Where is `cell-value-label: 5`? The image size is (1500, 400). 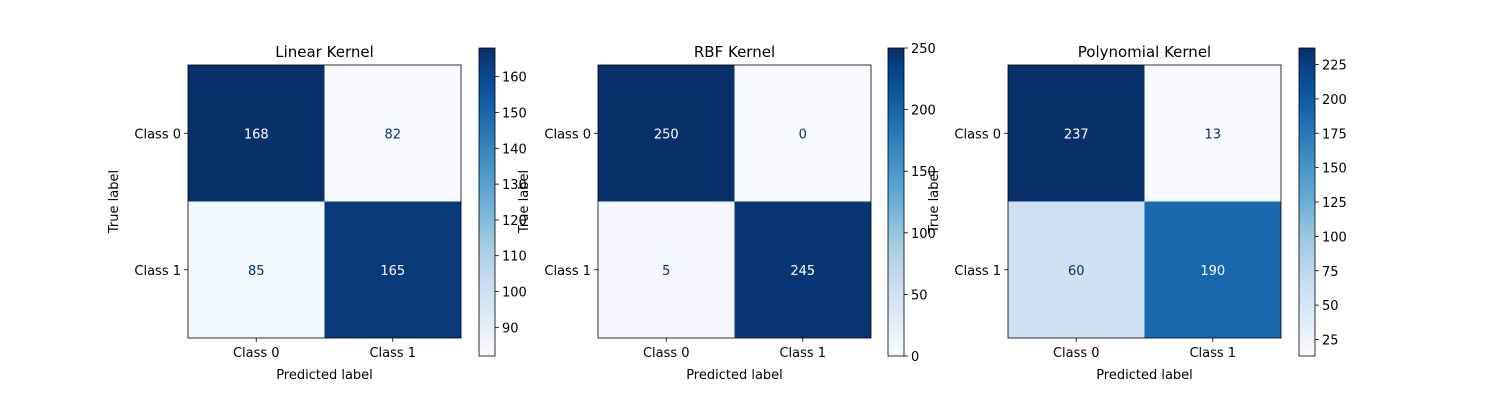
cell-value-label: 5 is located at coordinates (666, 271).